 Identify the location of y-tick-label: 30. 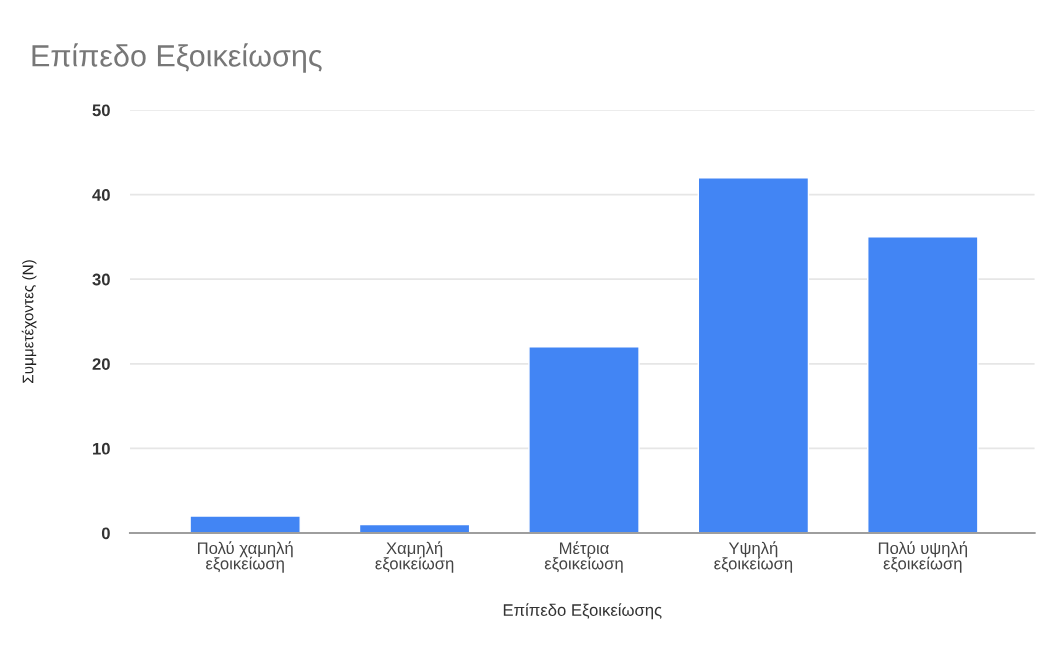
(101, 279).